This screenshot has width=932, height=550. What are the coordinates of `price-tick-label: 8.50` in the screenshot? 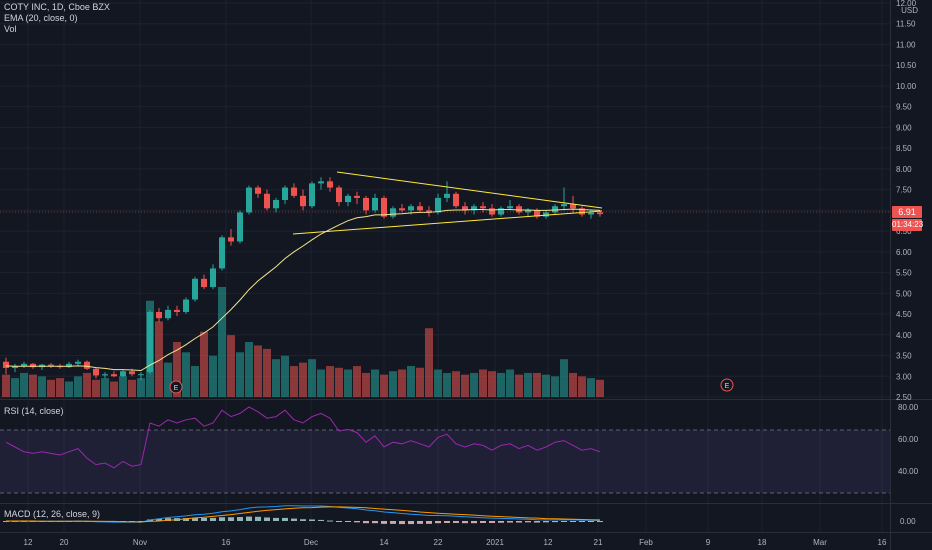 It's located at (904, 148).